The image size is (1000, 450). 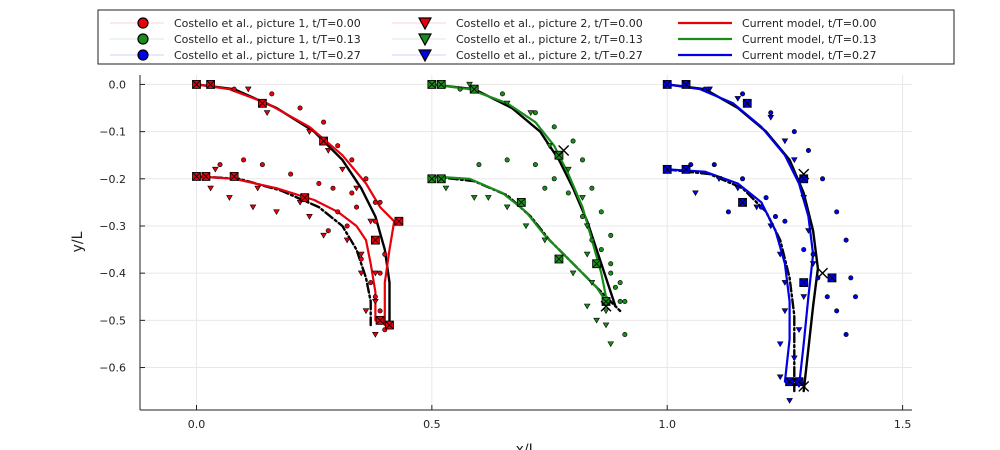 I want to click on legend-box, so click(x=526, y=37).